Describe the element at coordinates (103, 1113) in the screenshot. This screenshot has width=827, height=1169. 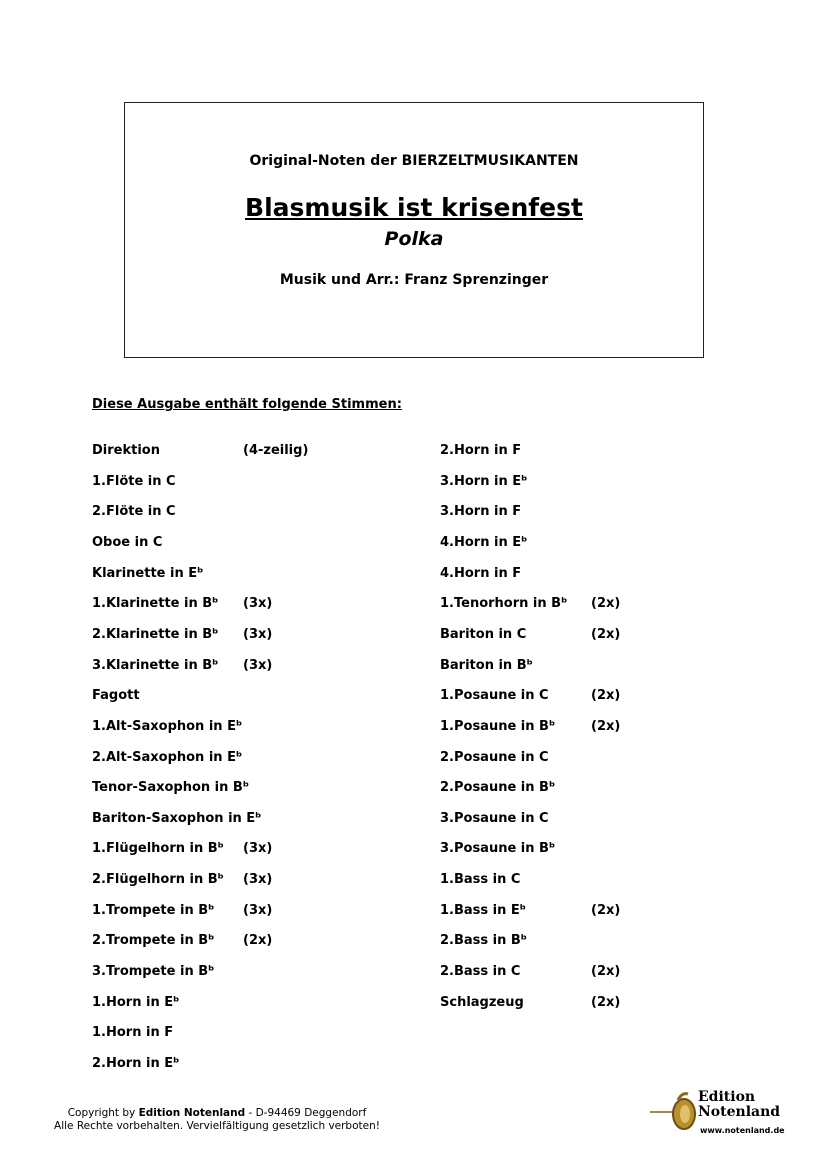
I see `copyright-prefix: Copyright by` at that location.